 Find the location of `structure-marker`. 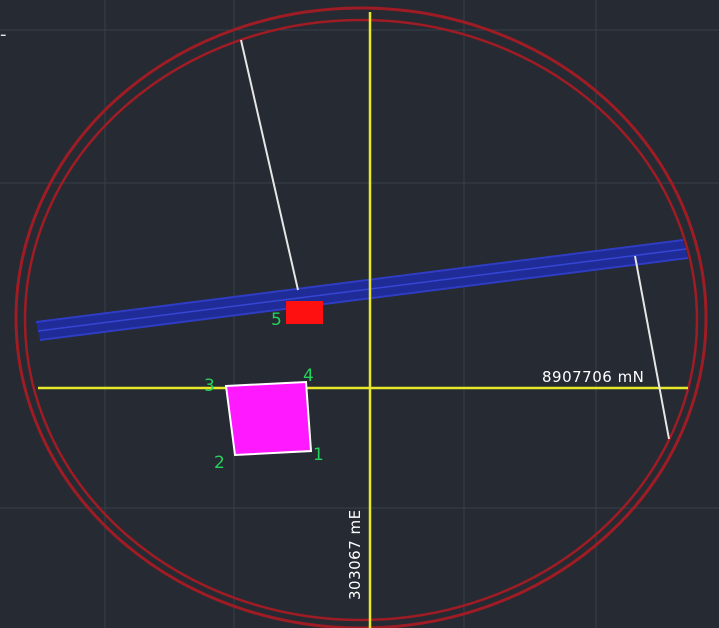

structure-marker is located at coordinates (304, 312).